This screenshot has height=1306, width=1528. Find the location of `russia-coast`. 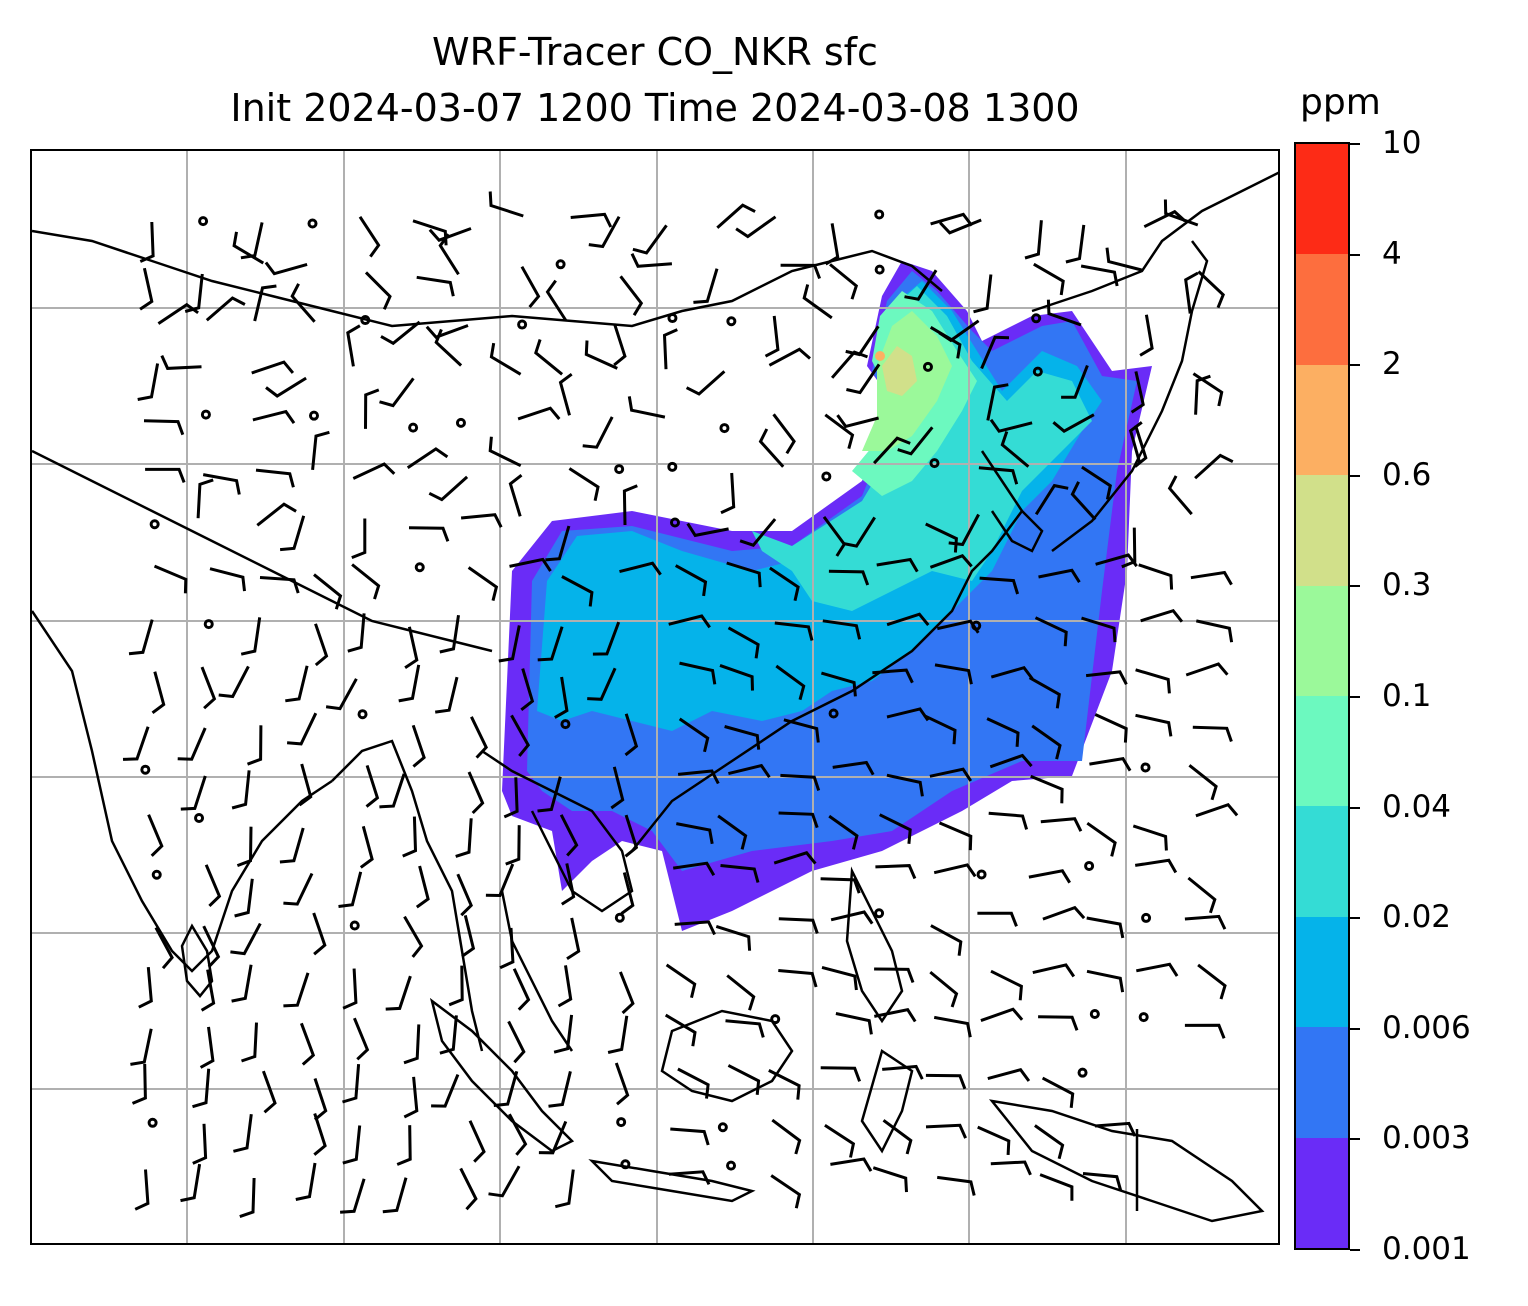

russia-coast is located at coordinates (1154, 242).